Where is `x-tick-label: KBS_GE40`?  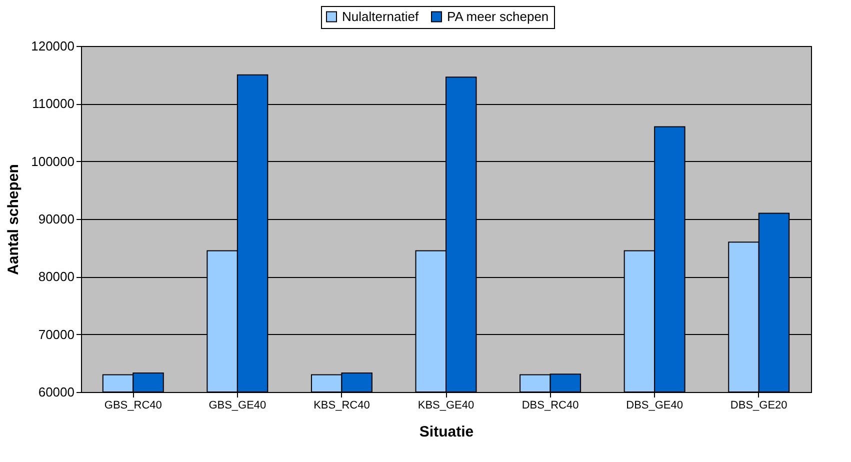 x-tick-label: KBS_GE40 is located at coordinates (446, 406).